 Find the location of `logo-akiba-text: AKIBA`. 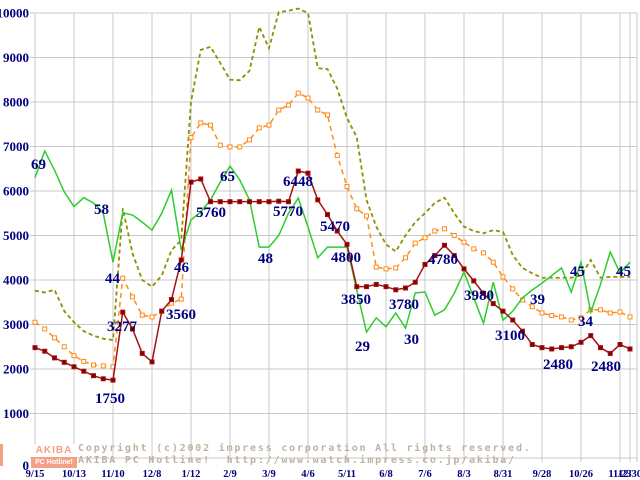

logo-akiba-text: AKIBA is located at coordinates (54, 450).